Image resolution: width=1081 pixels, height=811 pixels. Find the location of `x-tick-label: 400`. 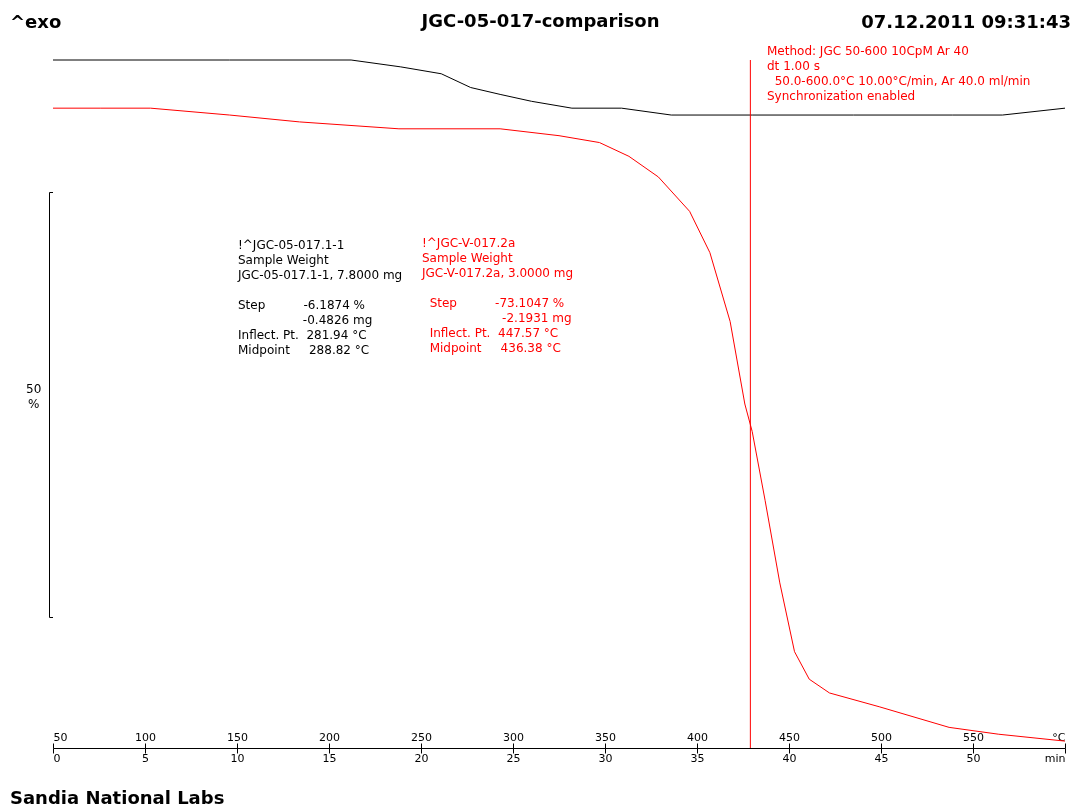

x-tick-label: 400 is located at coordinates (697, 737).